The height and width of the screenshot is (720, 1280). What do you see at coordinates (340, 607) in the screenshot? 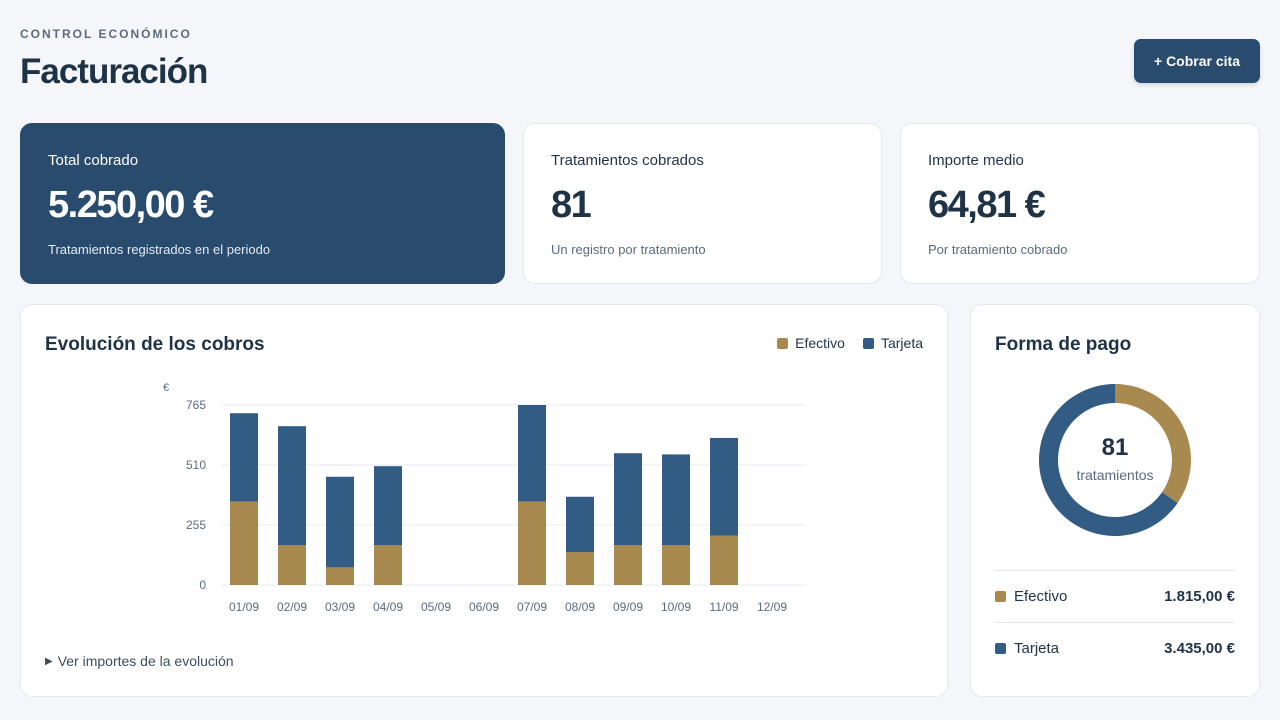
I see `x-tick-label: 03/09` at bounding box center [340, 607].